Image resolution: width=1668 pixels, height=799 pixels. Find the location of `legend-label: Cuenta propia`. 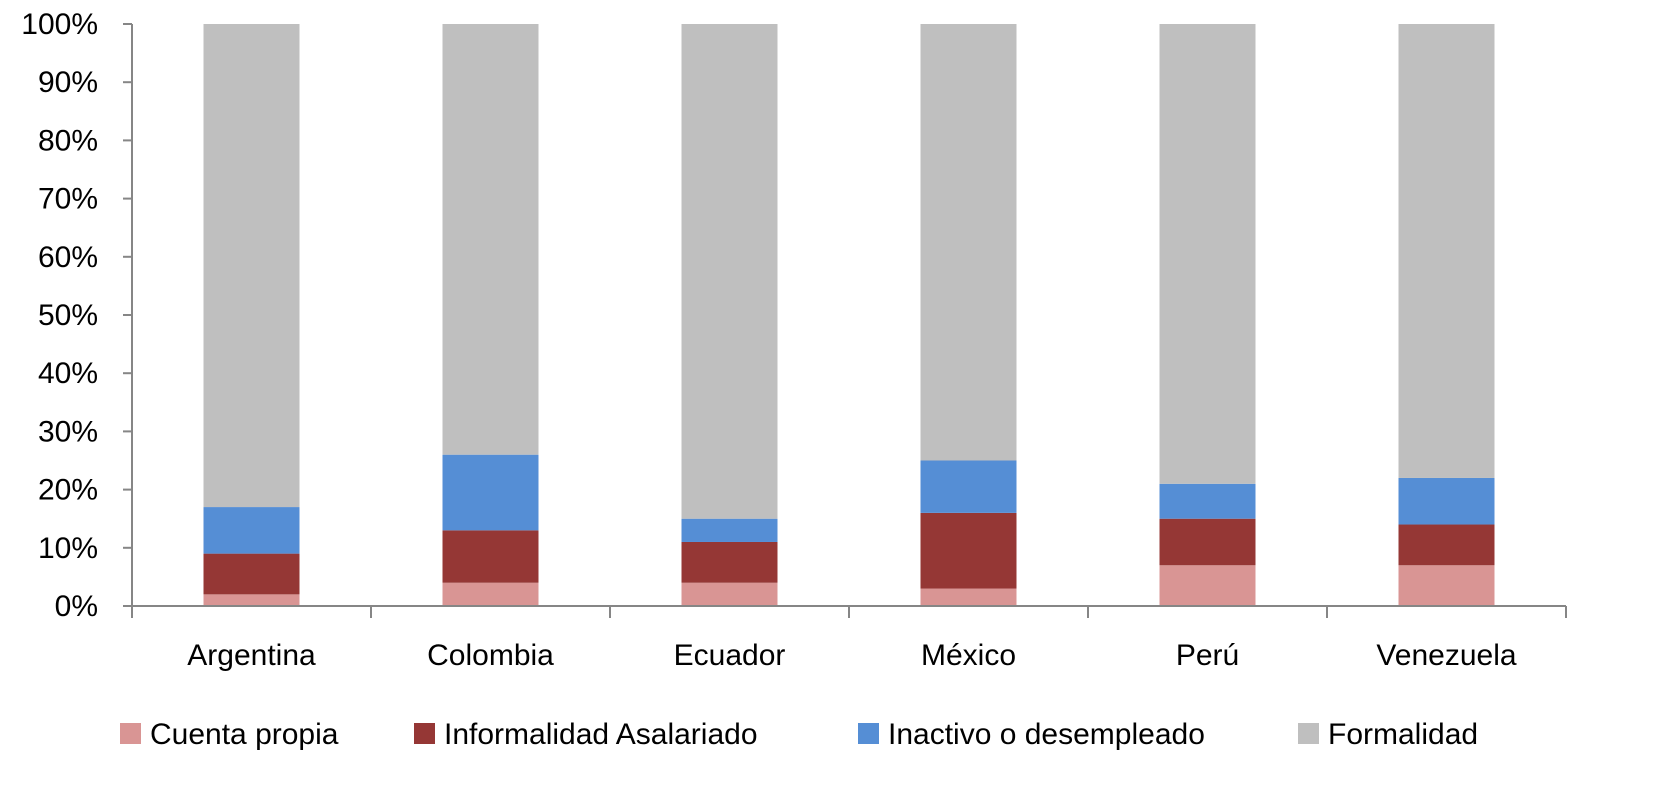

legend-label: Cuenta propia is located at coordinates (244, 734).